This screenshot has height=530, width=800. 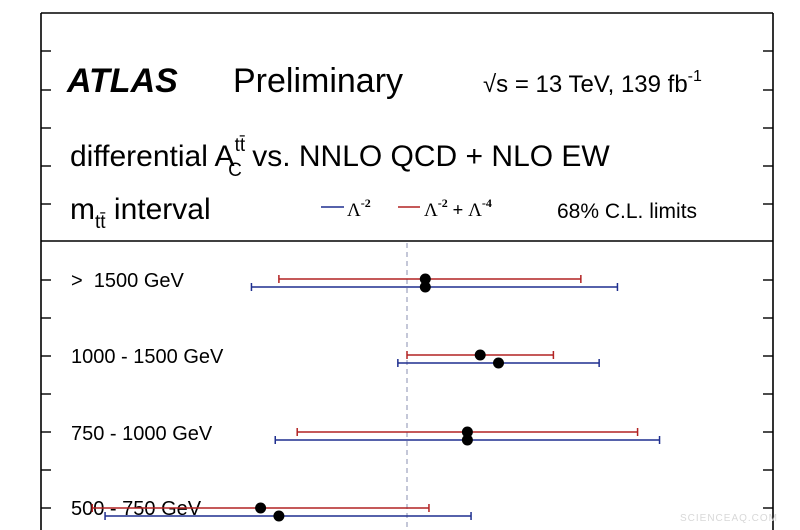 What do you see at coordinates (122, 81) in the screenshot?
I see `atlas-label: ATLAS` at bounding box center [122, 81].